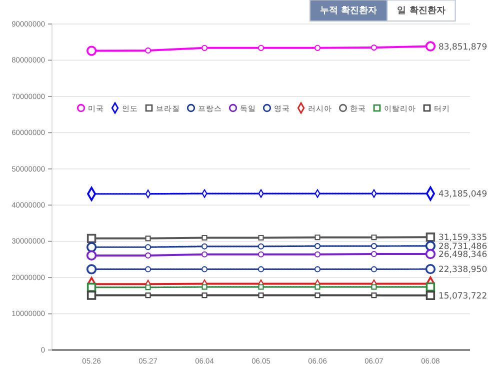 The height and width of the screenshot is (371, 500). What do you see at coordinates (421, 11) in the screenshot?
I see `toggle-button: 일 확진환자` at bounding box center [421, 11].